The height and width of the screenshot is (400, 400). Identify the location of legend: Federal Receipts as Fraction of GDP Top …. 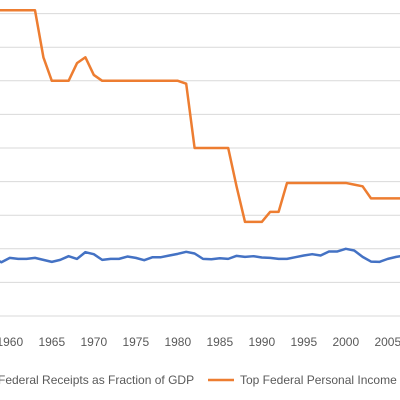
(200, 380).